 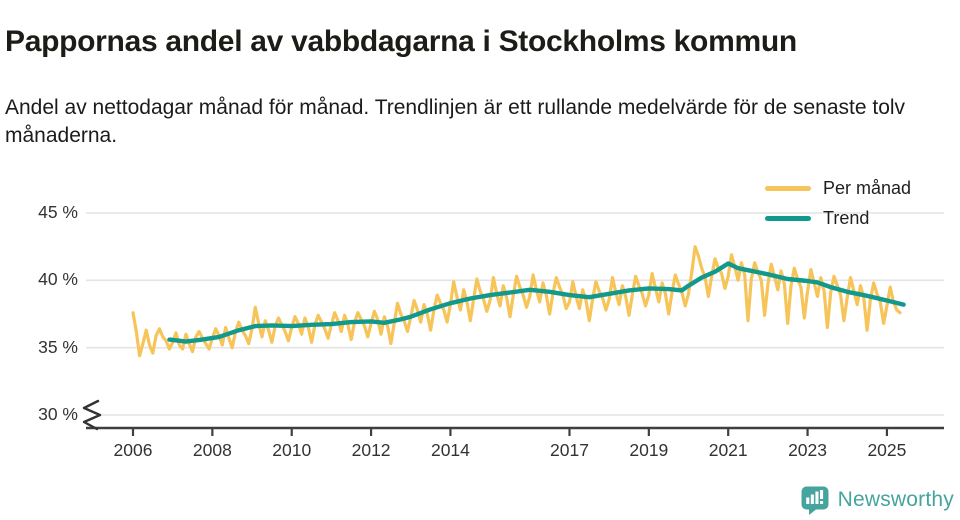 What do you see at coordinates (133, 450) in the screenshot?
I see `x-tick-label: 2006` at bounding box center [133, 450].